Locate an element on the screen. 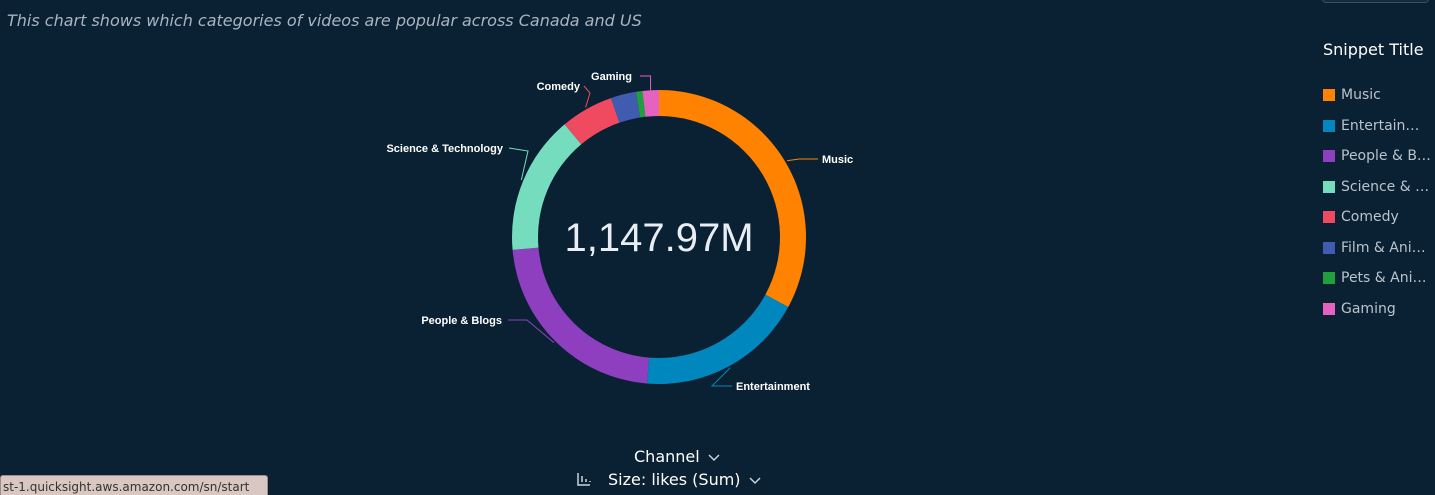 The height and width of the screenshot is (495, 1435). donut-total-label: 1,147.97M is located at coordinates (658, 238).